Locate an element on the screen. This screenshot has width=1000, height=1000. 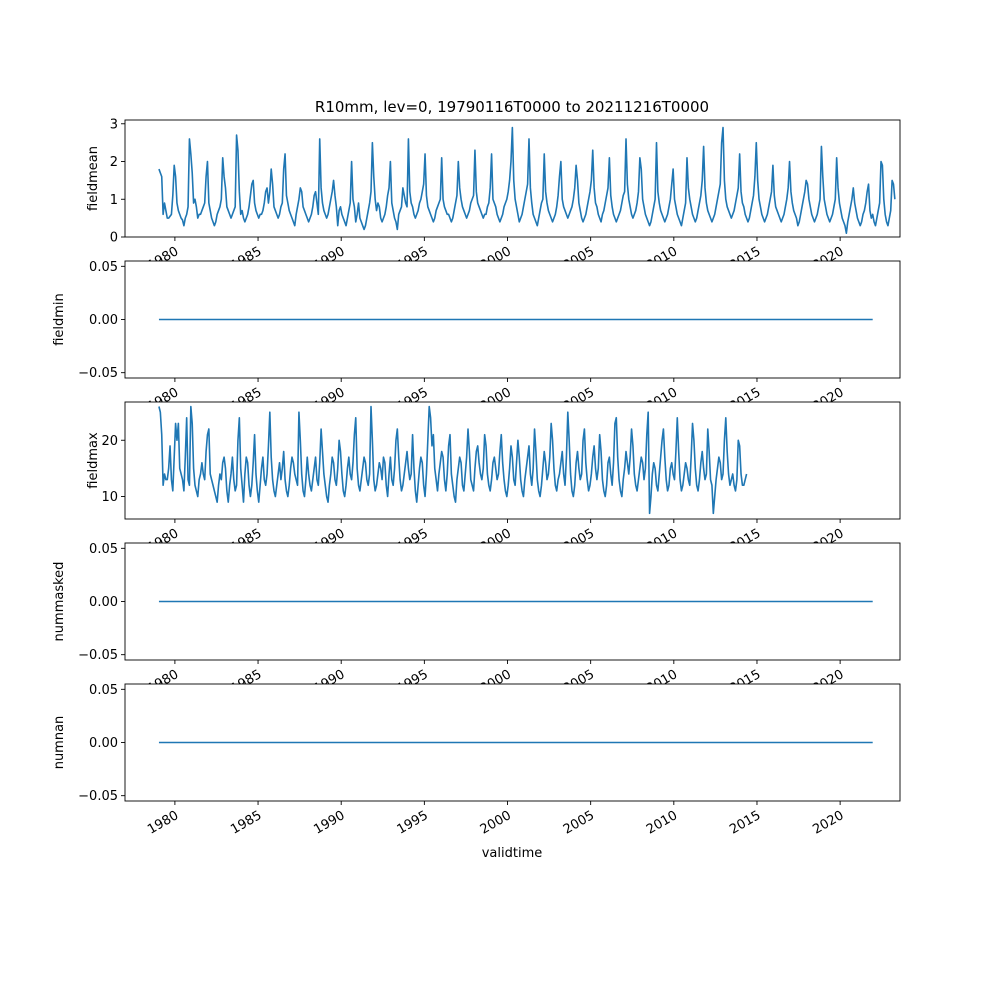
y-tick-label: 1 is located at coordinates (114, 200).